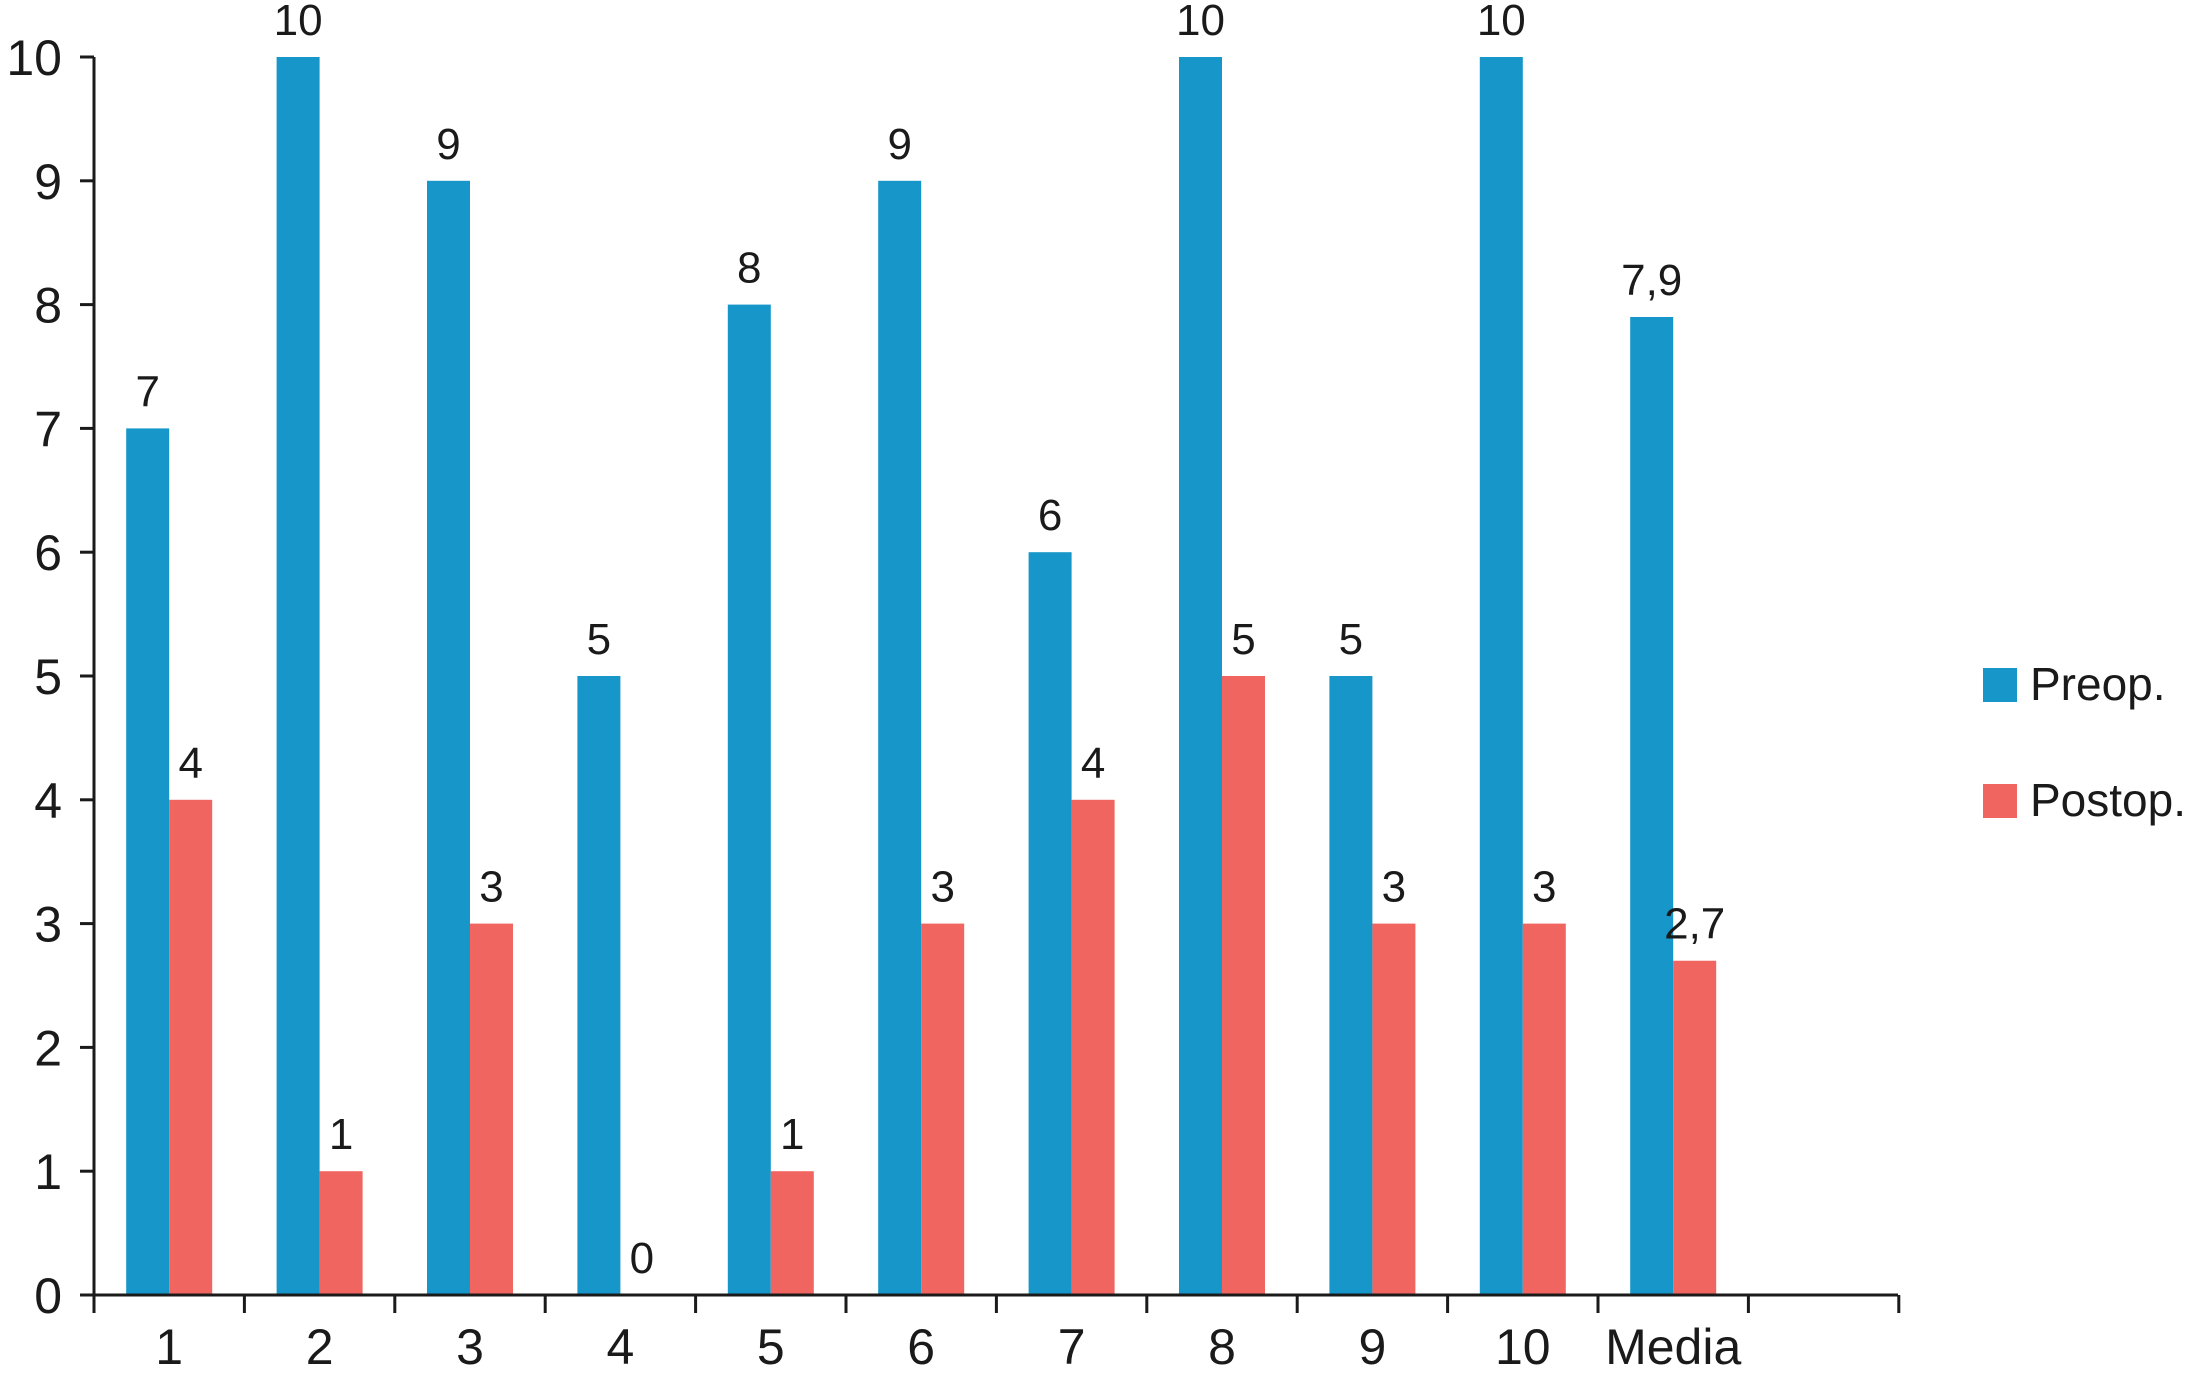 The height and width of the screenshot is (1375, 2194). Describe the element at coordinates (996, 1335) in the screenshot. I see `x-ticks-group: 1 2 3 4 5 6 7 8 9 10 Media` at that location.